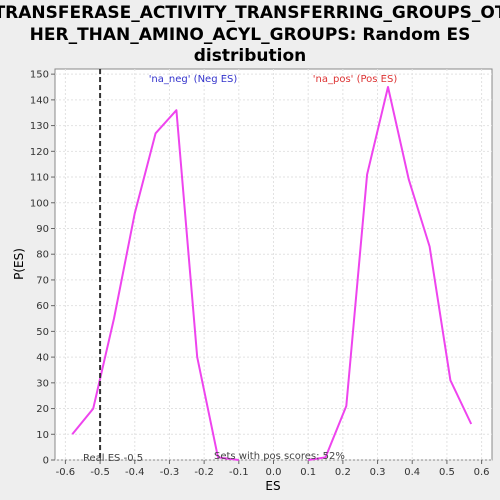 The width and height of the screenshot is (500, 500). I want to click on x-tick-label: -0.6, so click(66, 472).